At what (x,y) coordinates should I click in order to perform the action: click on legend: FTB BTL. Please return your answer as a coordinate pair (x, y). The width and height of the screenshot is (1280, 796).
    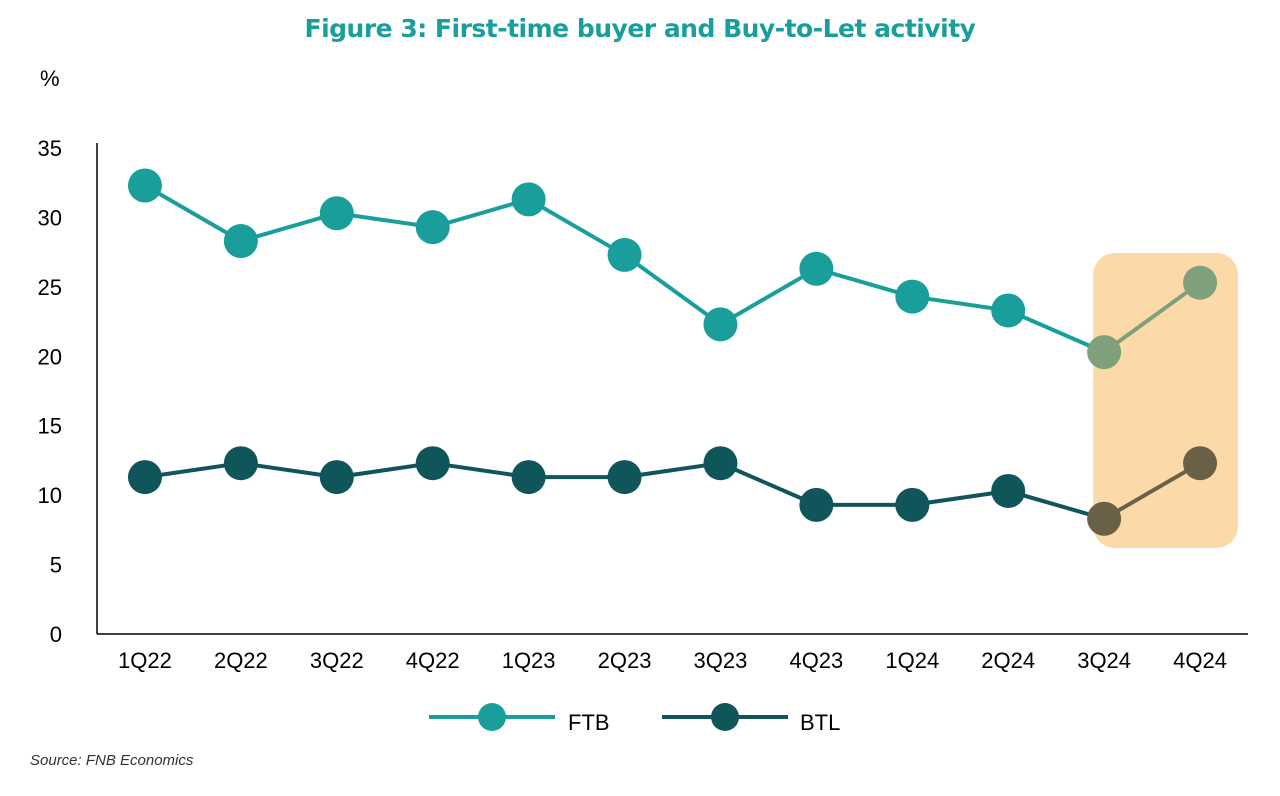
    Looking at the image, I should click on (634, 719).